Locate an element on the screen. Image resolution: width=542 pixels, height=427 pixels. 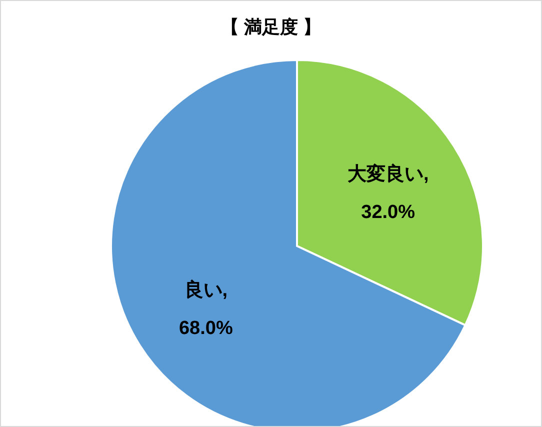
chart-title: 【 満足度 】 is located at coordinates (271, 27).